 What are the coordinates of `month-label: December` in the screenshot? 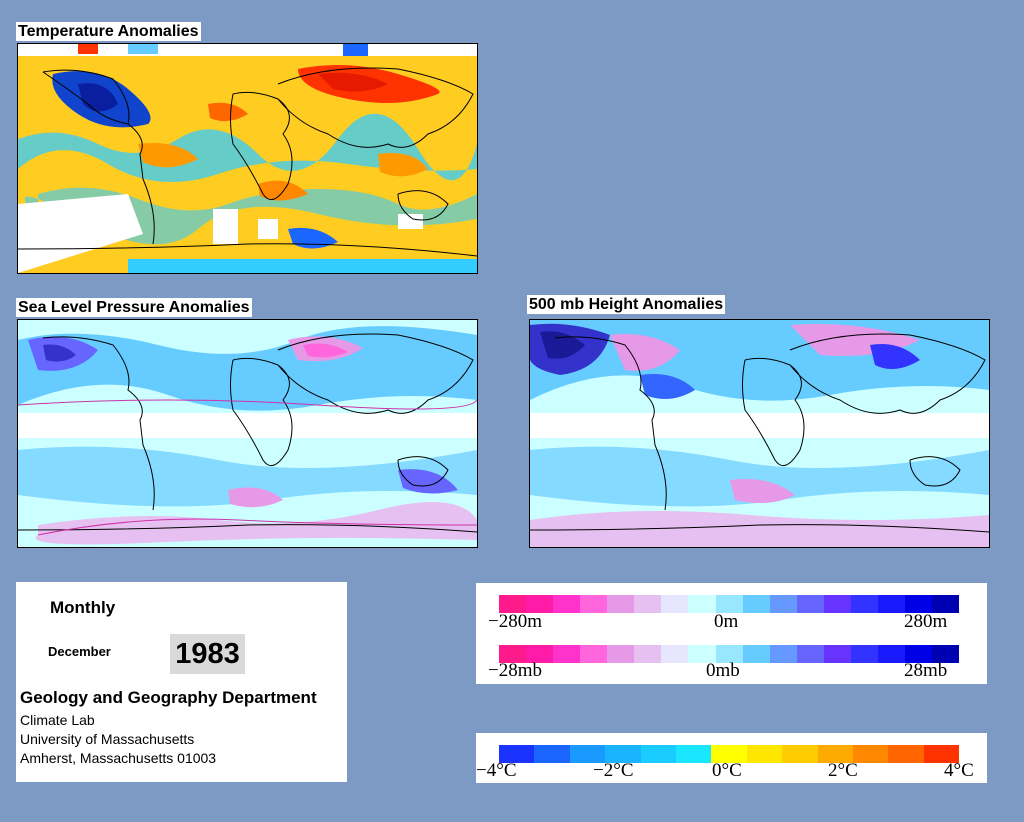 It's located at (79, 651).